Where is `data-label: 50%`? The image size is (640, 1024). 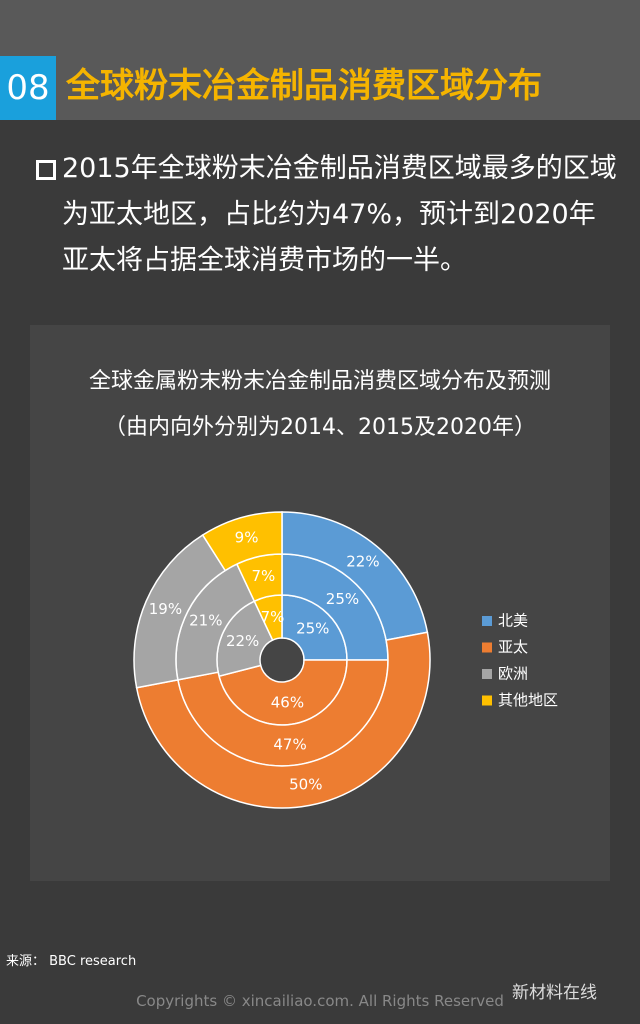
data-label: 50% is located at coordinates (305, 784).